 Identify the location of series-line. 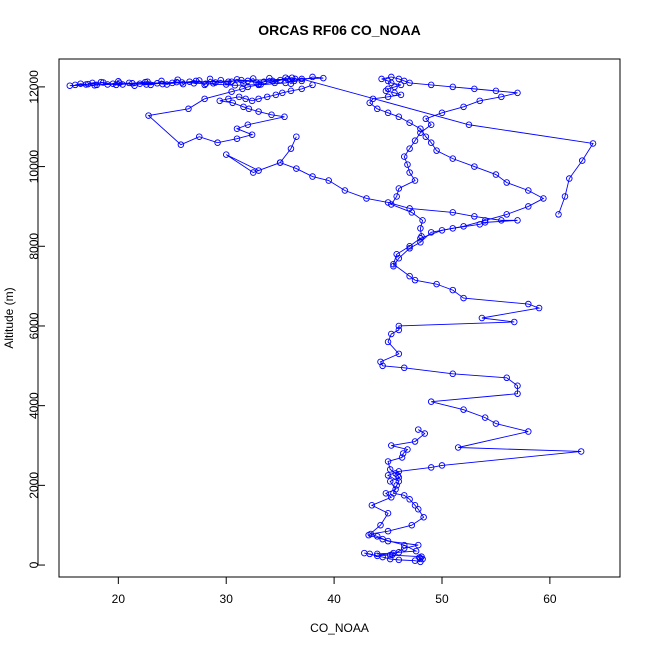
(196, 81).